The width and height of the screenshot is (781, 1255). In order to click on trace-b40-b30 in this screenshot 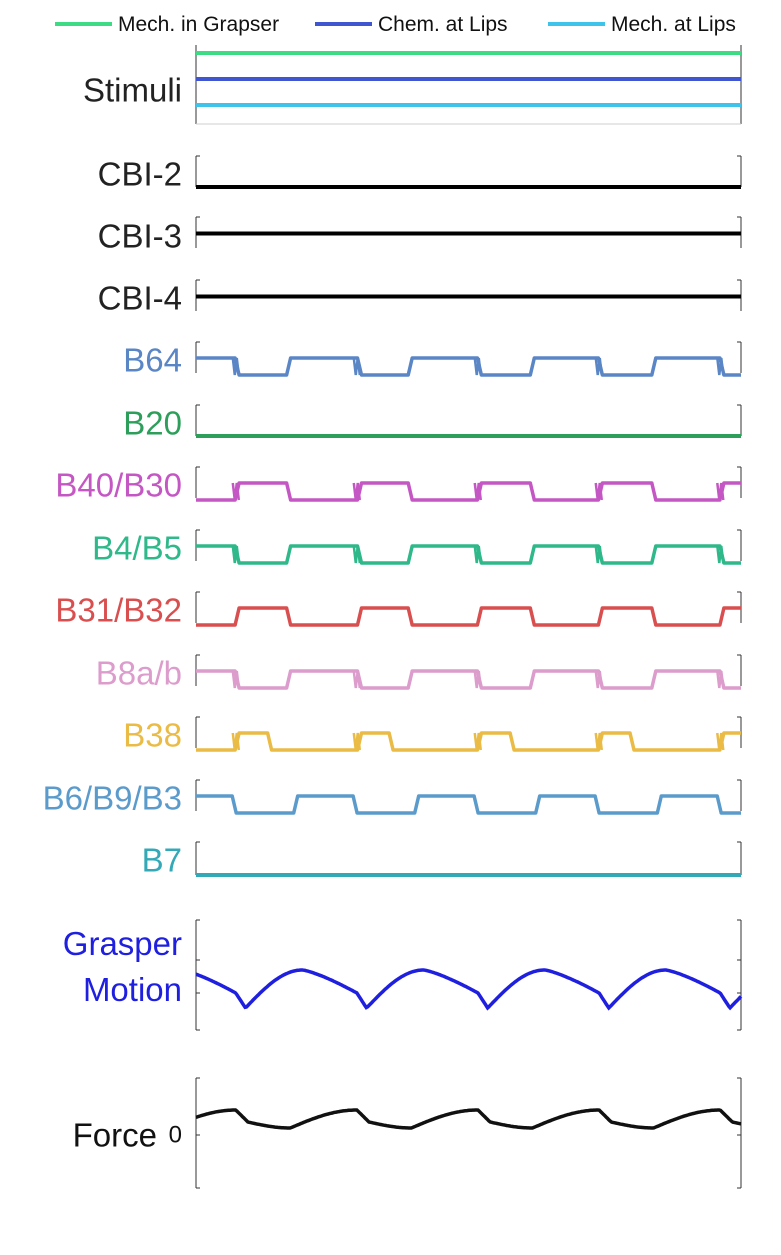, I will do `click(468, 491)`.